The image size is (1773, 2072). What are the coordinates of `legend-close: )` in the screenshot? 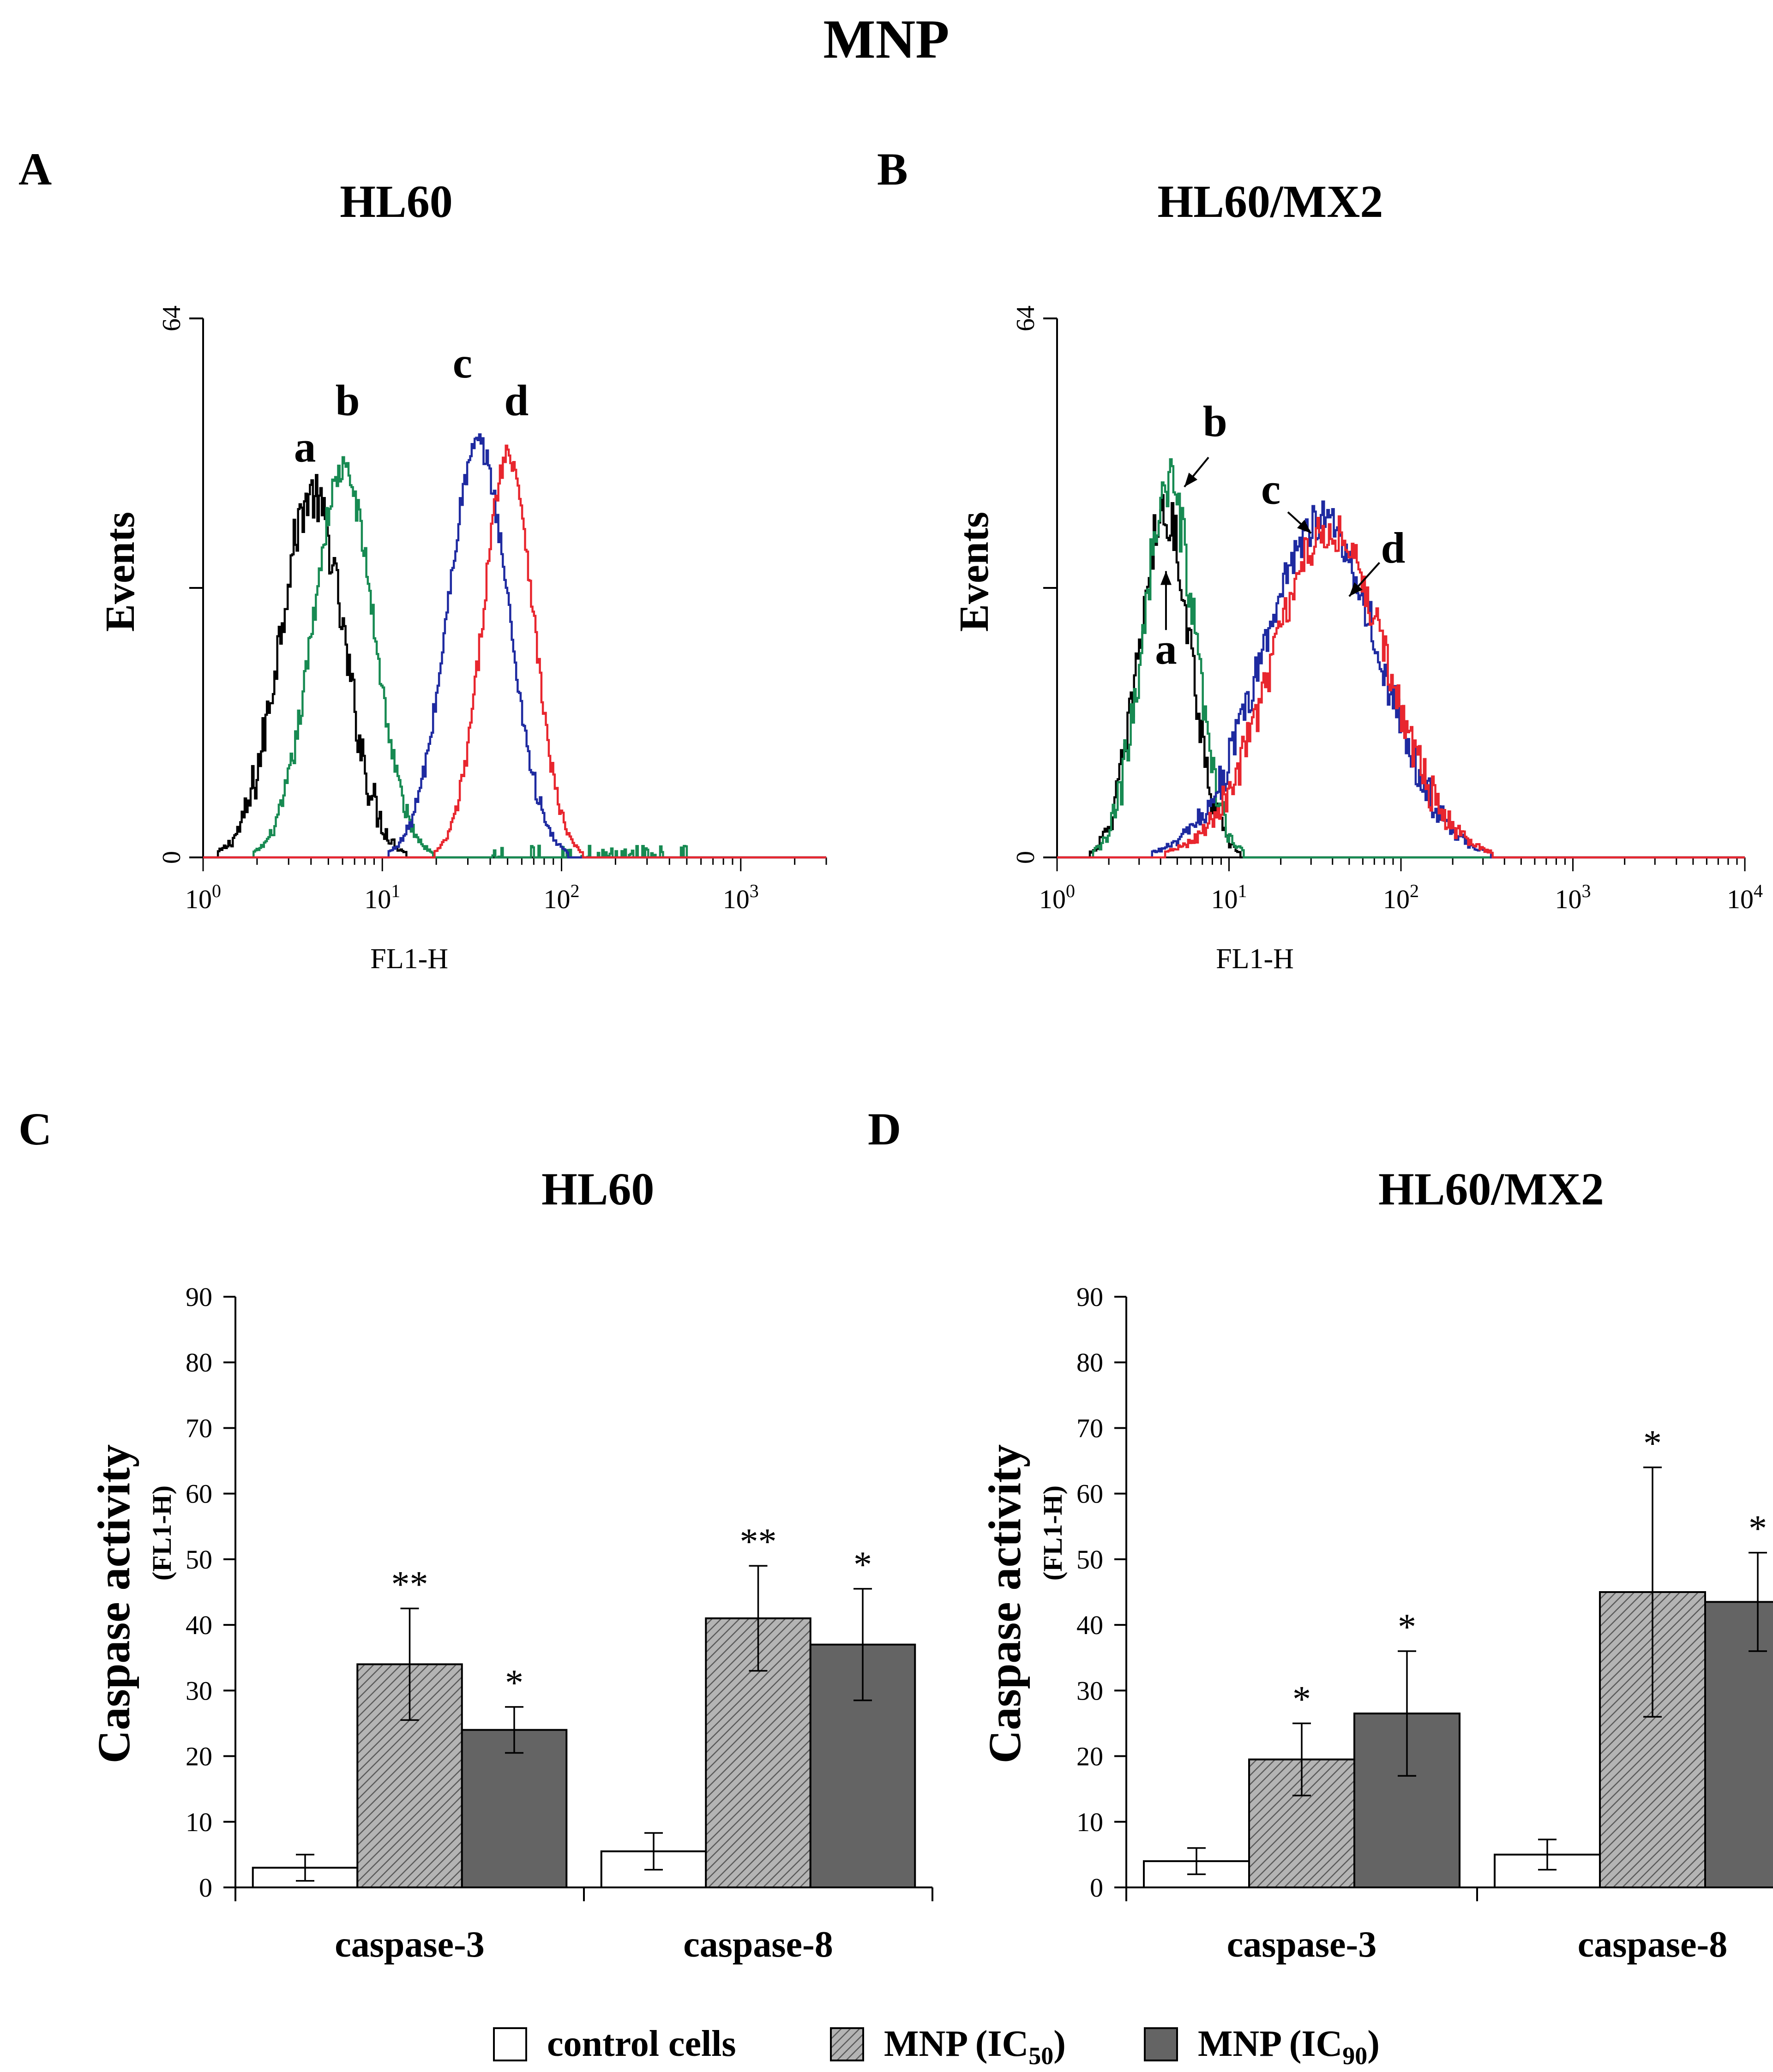 It's located at (1373, 2044).